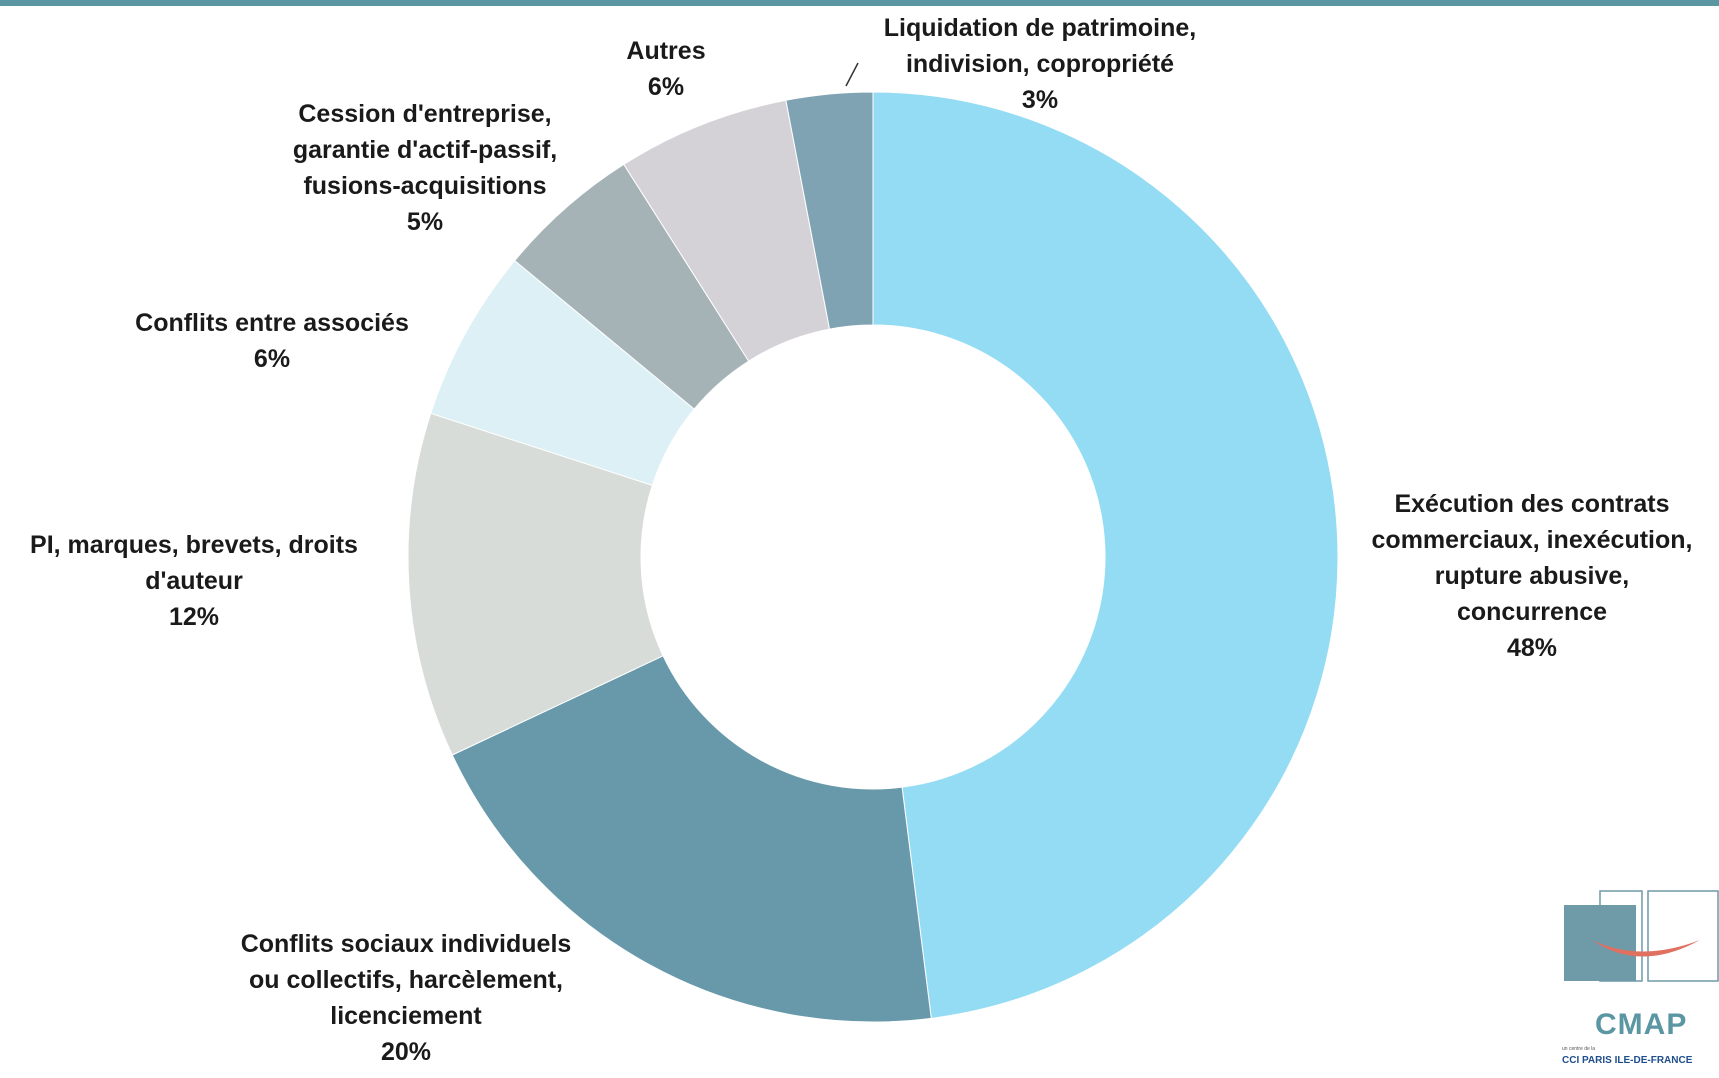 The width and height of the screenshot is (1719, 1078). I want to click on slice-label-line: rupture abusive,, so click(1532, 576).